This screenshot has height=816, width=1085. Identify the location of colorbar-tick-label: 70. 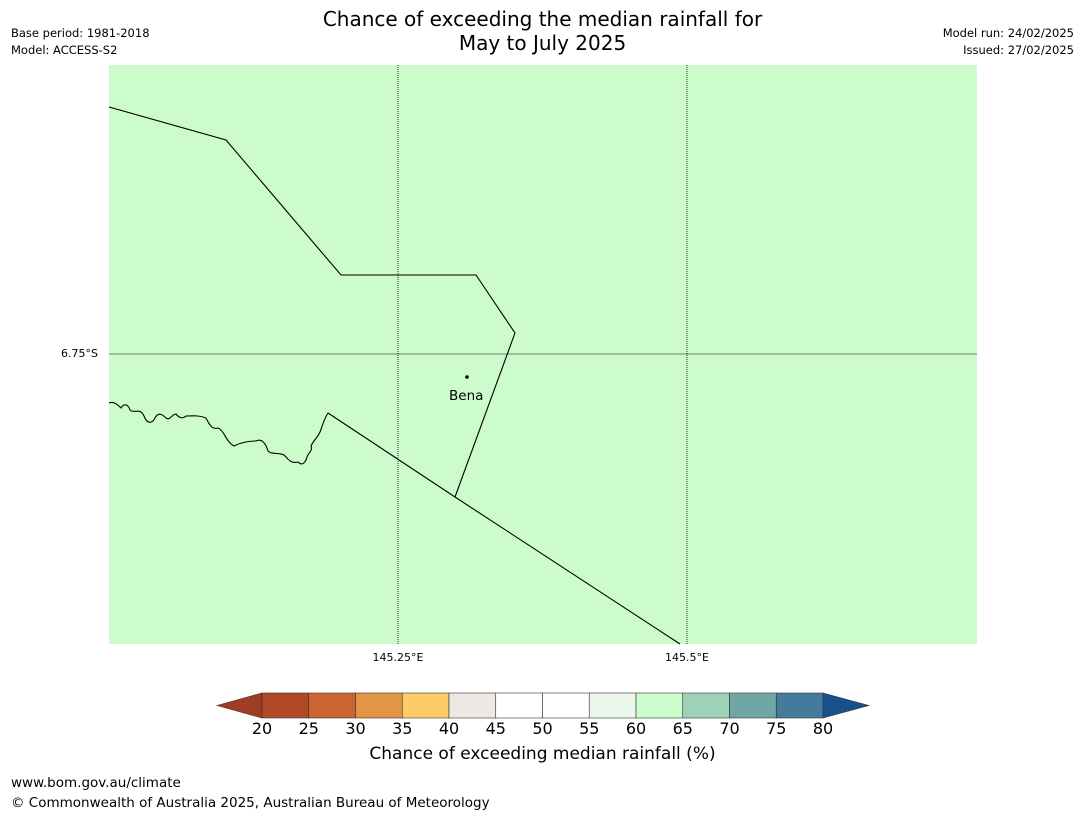
(729, 728).